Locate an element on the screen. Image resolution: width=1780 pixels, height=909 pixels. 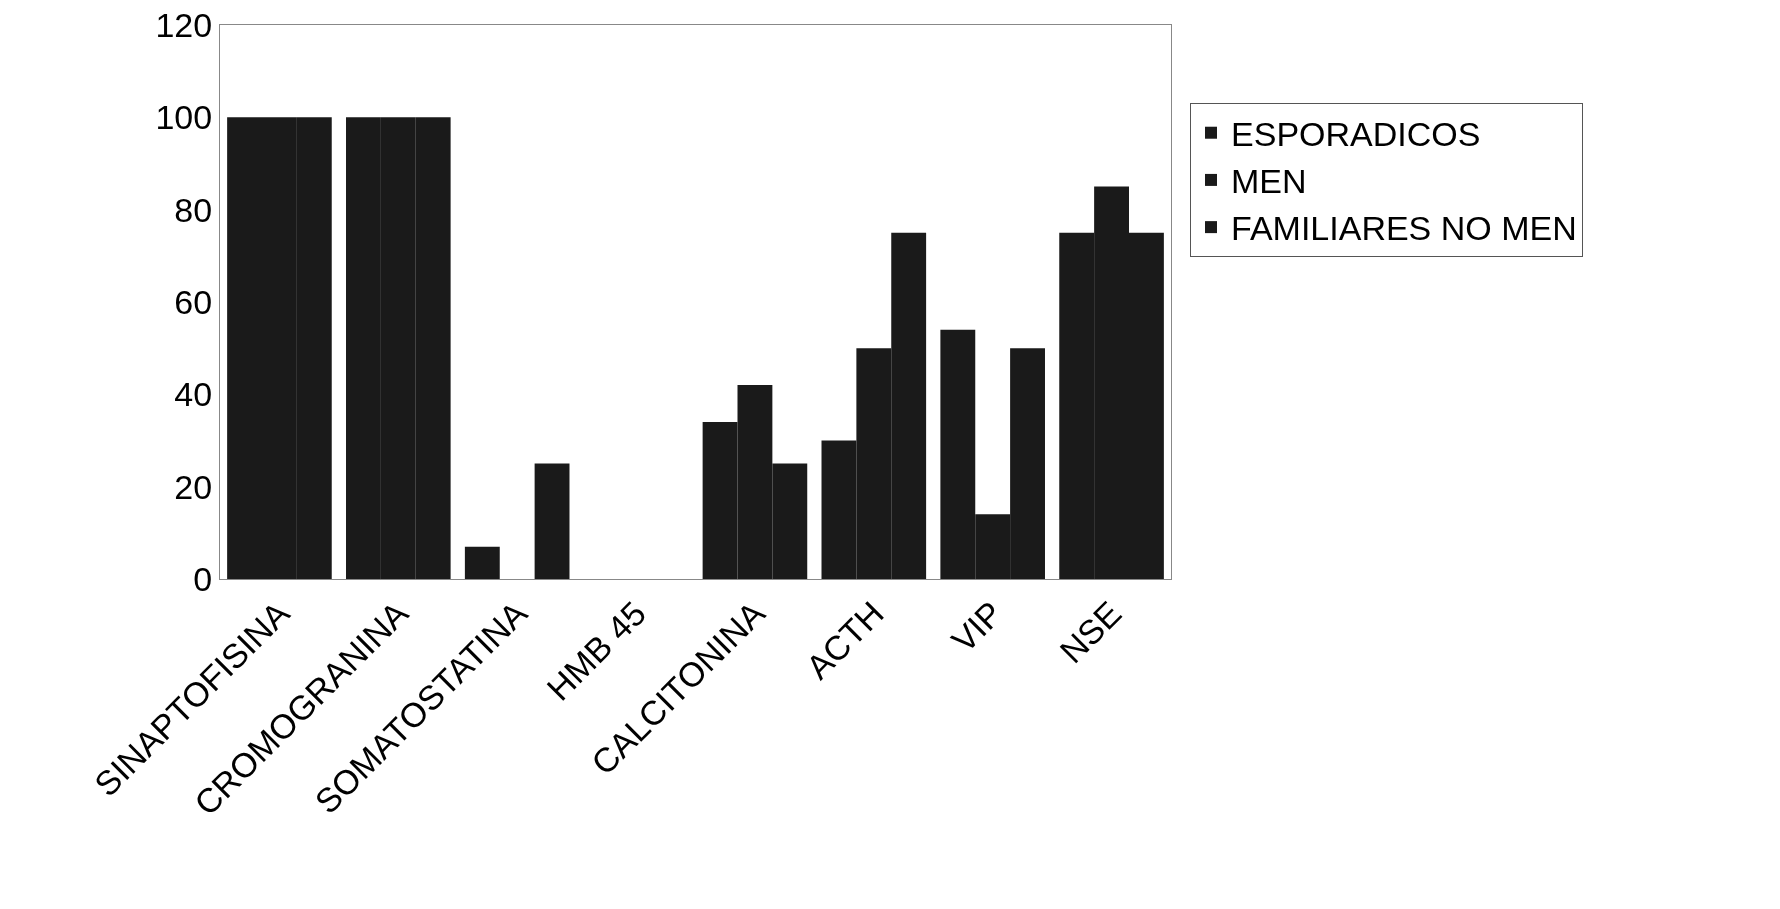
y-tick-label: 100 is located at coordinates (184, 117).